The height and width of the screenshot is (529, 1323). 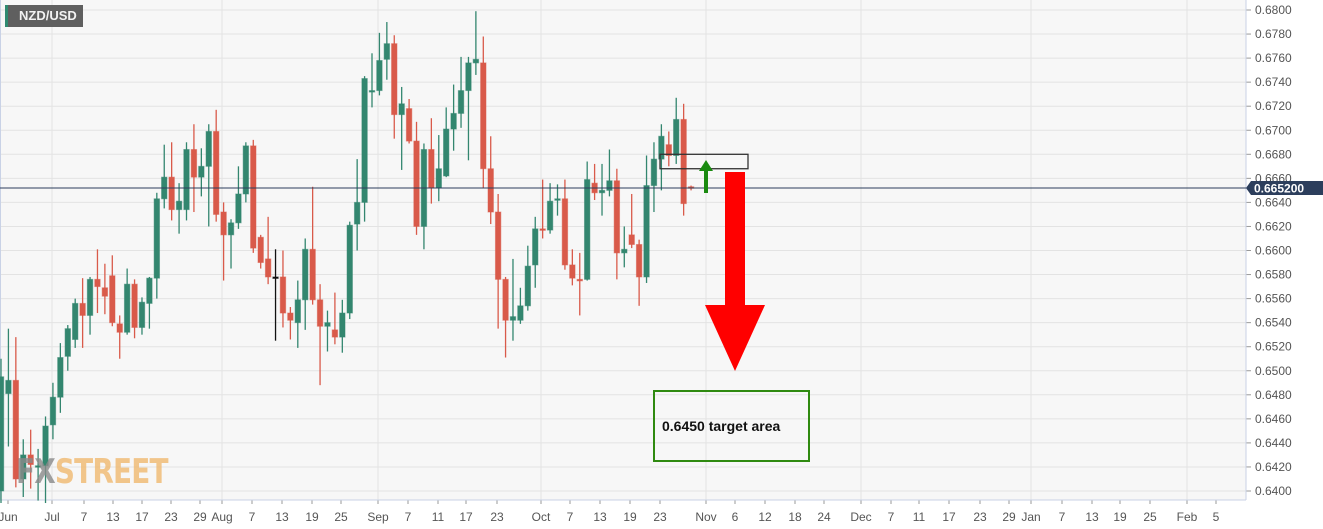 I want to click on y-tick-label: 0.6620, so click(x=1273, y=226).